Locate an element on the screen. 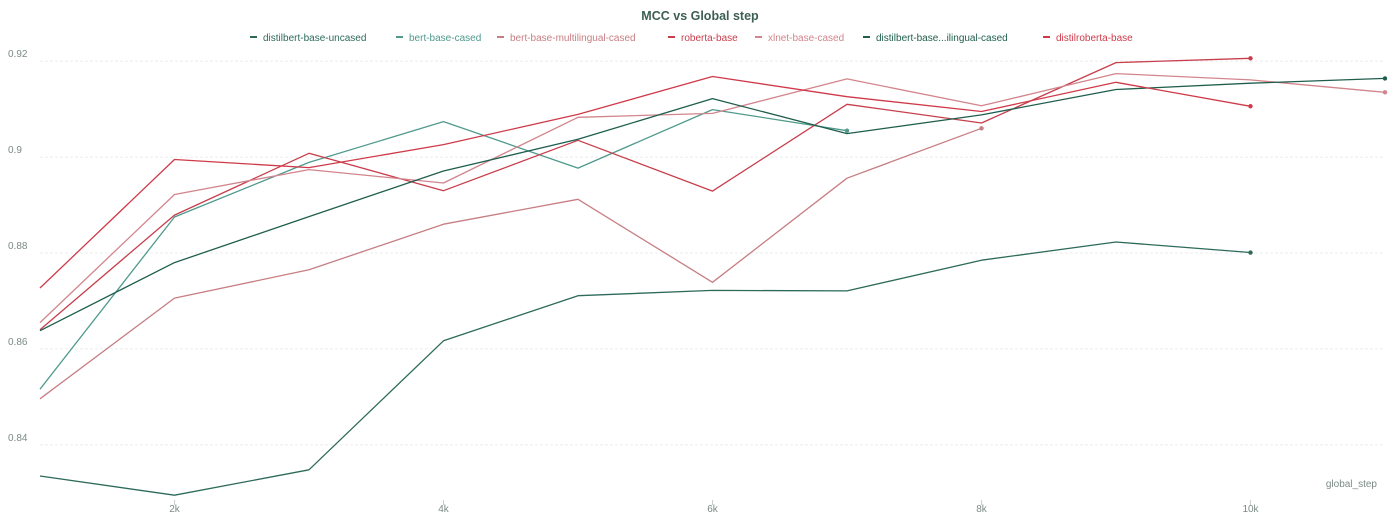 This screenshot has width=1400, height=520. legend-label: bert-base-multilingual-cased is located at coordinates (573, 38).